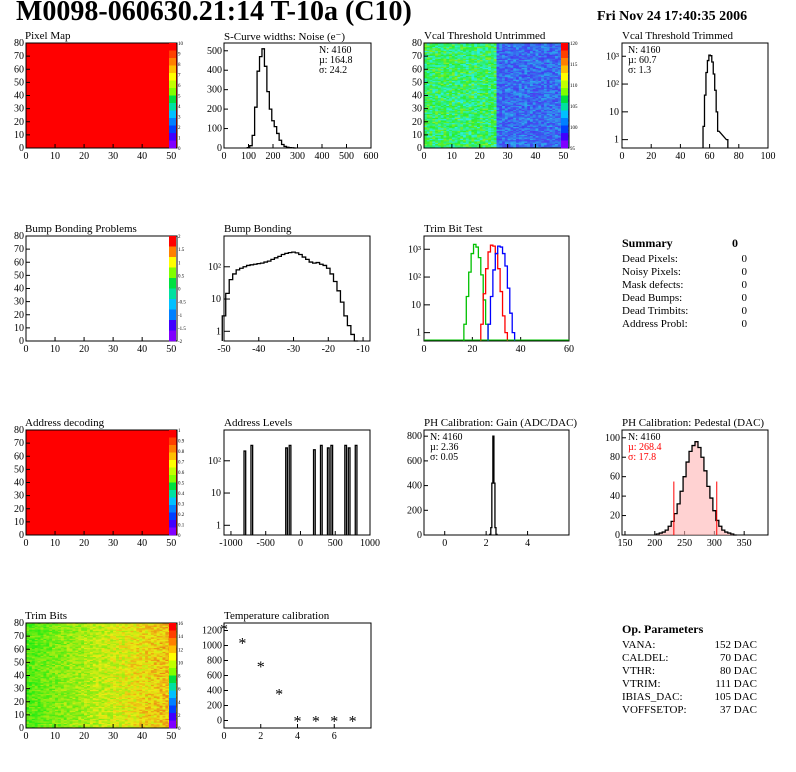 Image resolution: width=796 pixels, height=772 pixels. I want to click on bump_problems-palette-label: -1.5, so click(182, 329).